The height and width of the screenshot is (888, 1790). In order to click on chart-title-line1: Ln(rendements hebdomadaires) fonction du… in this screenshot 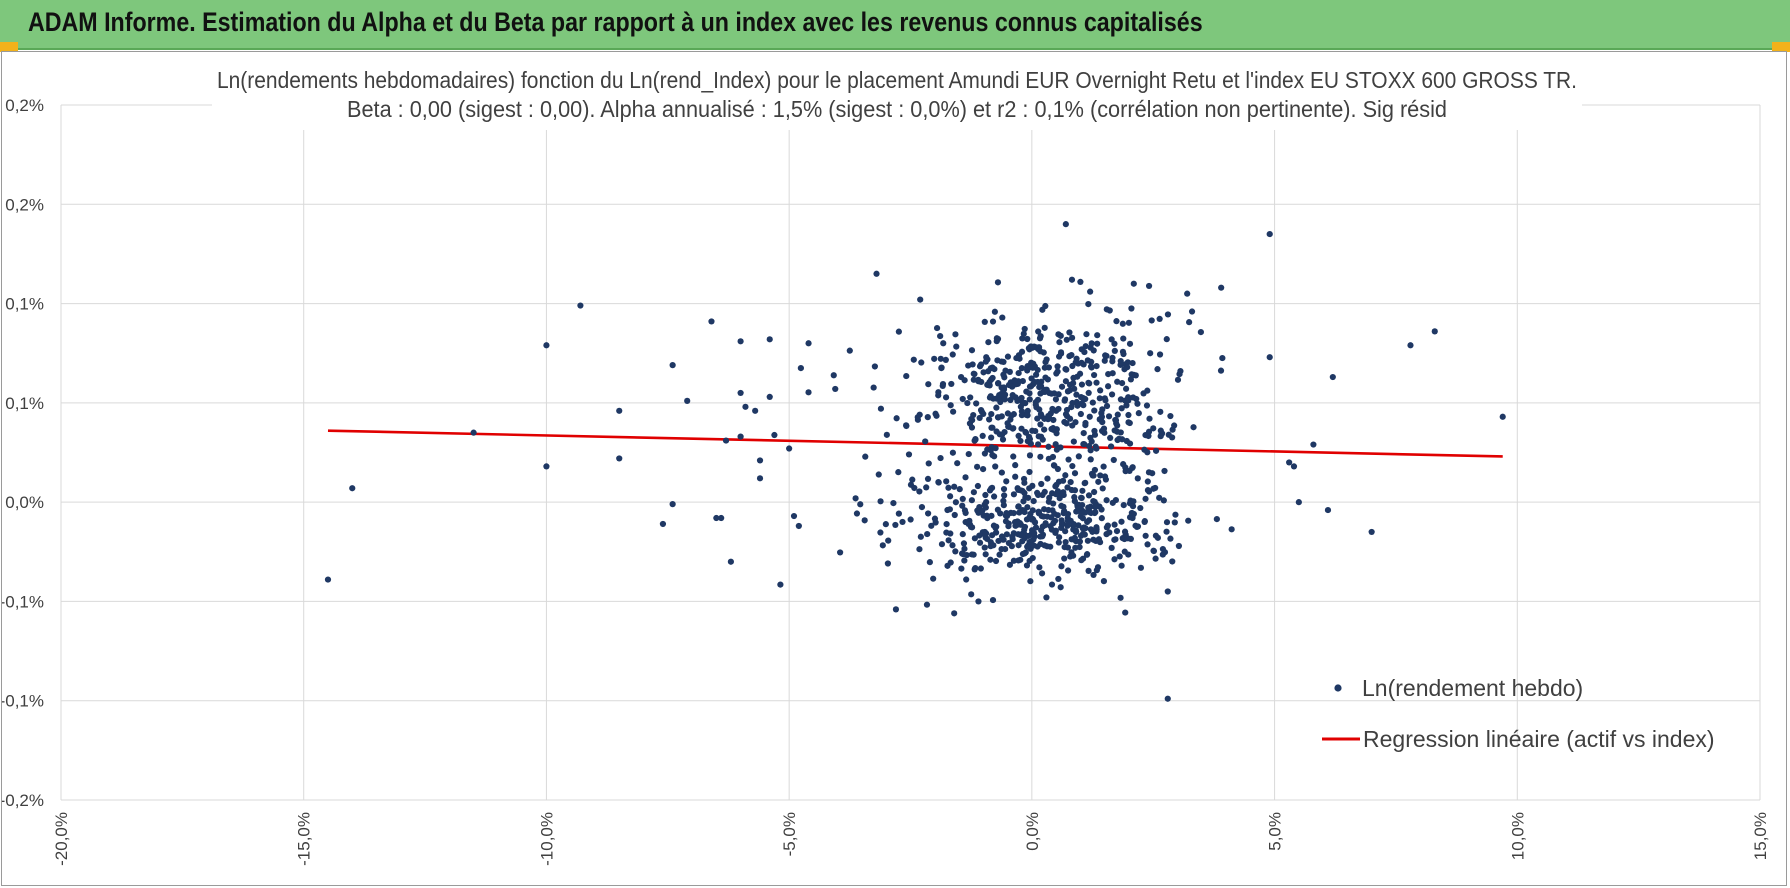, I will do `click(897, 80)`.